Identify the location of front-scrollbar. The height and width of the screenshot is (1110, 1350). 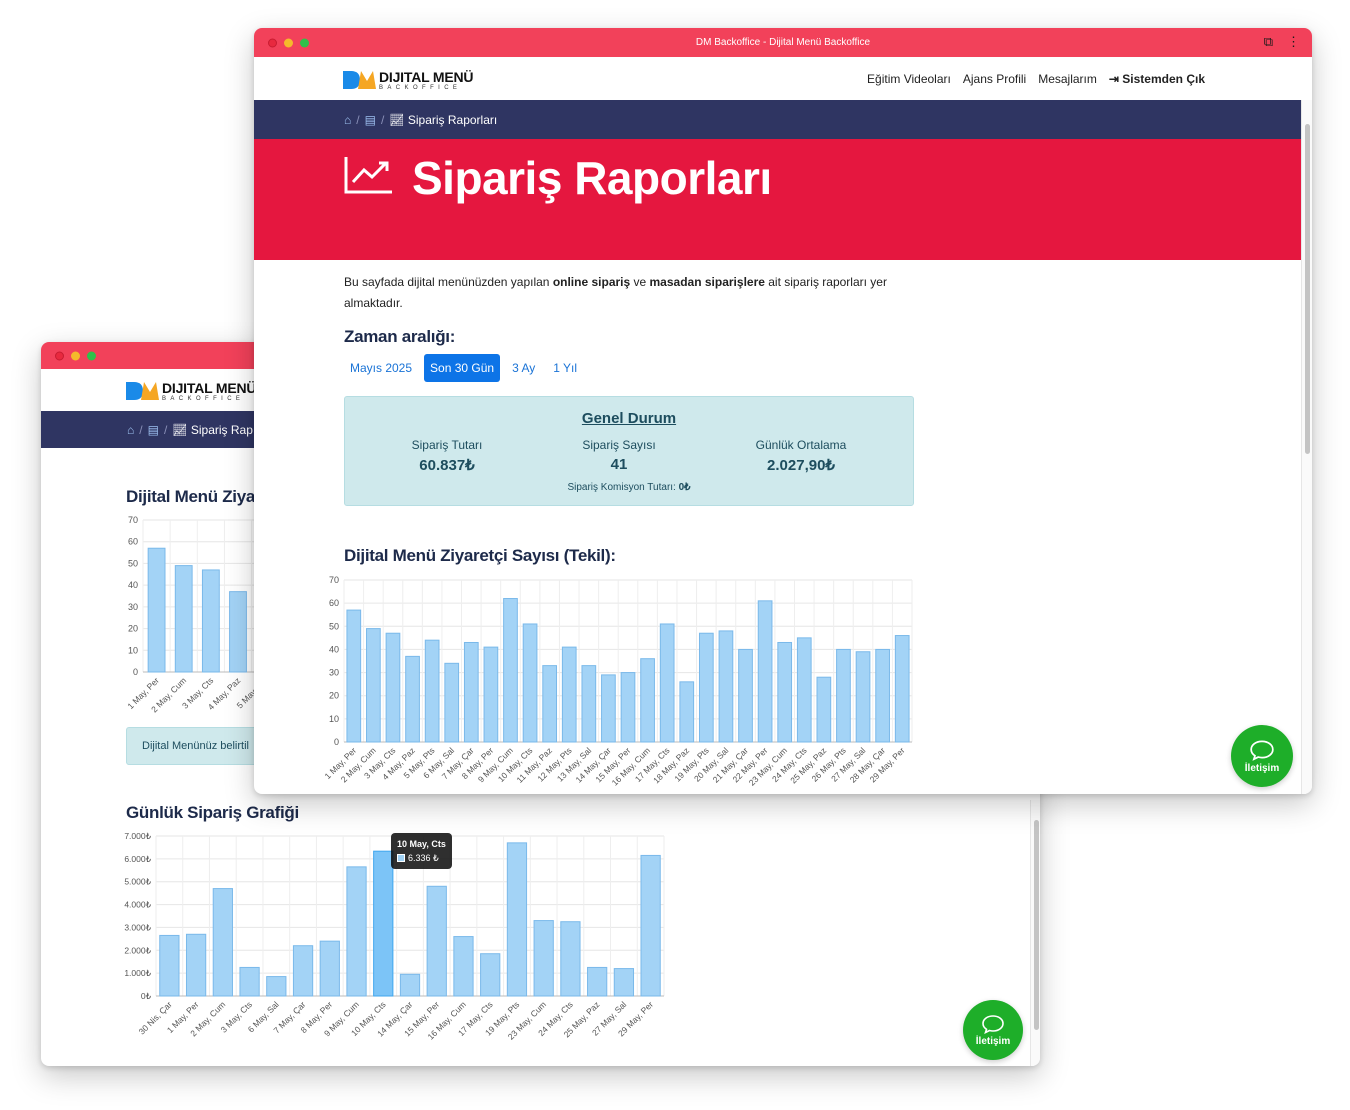
(1306, 447).